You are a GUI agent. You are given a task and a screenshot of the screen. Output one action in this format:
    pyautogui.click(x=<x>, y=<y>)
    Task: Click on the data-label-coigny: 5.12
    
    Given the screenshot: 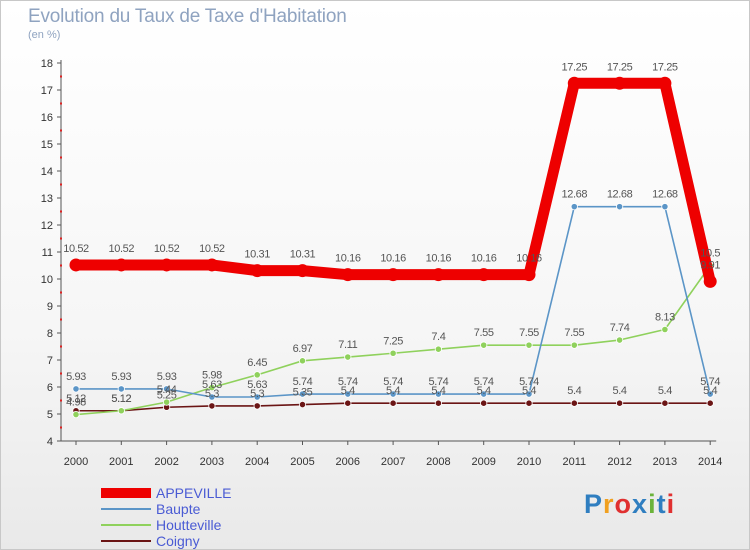 What is the action you would take?
    pyautogui.click(x=76, y=399)
    